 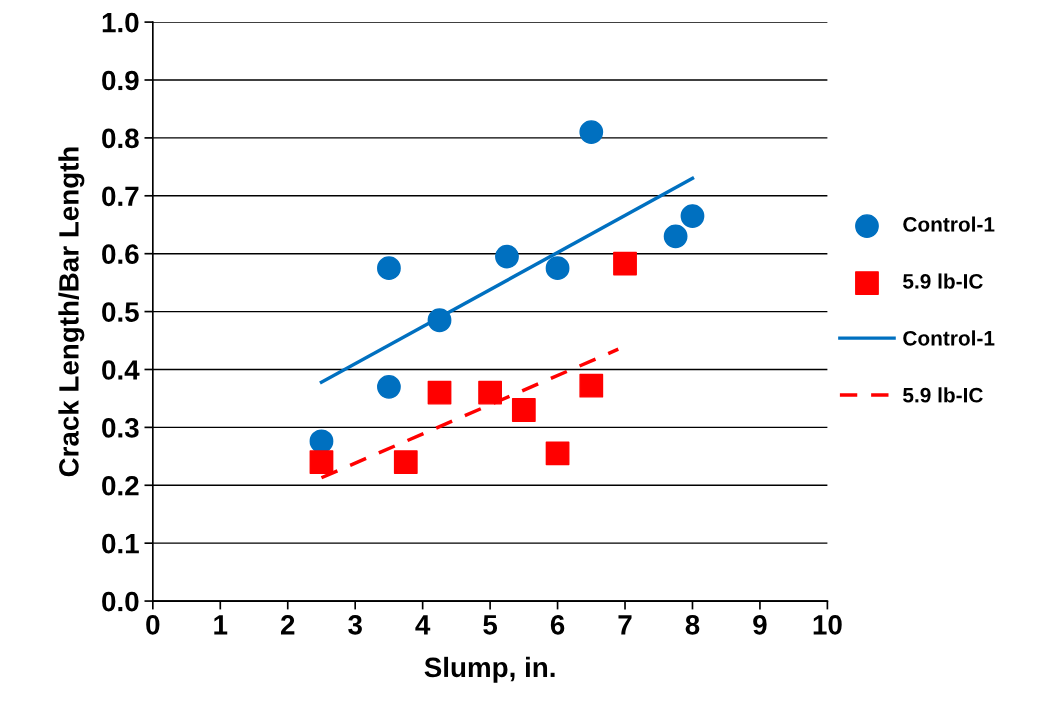 What do you see at coordinates (120, 543) in the screenshot?
I see `y-tick-label: 0.1` at bounding box center [120, 543].